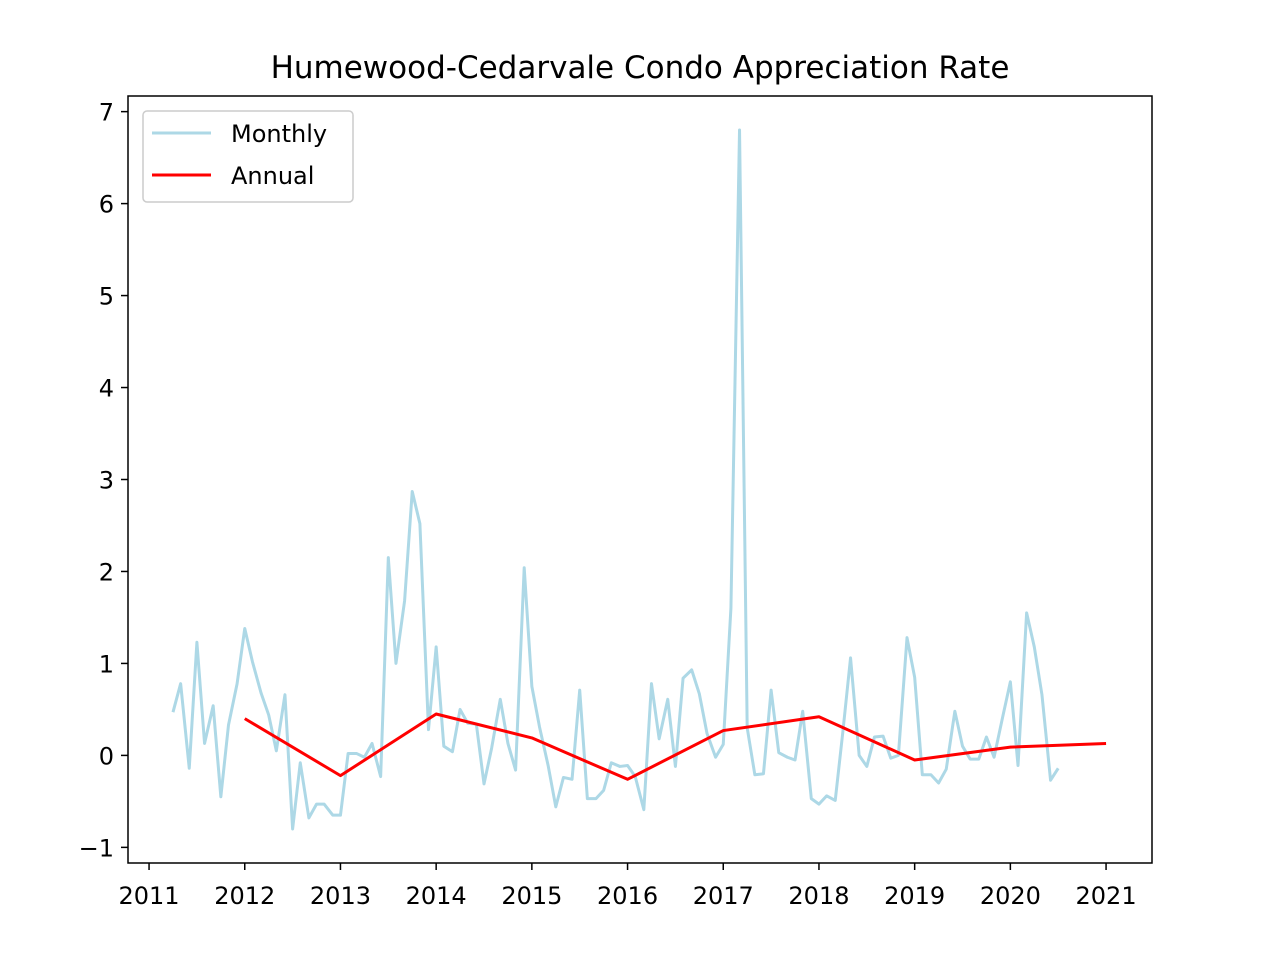 The image size is (1280, 960). What do you see at coordinates (106, 113) in the screenshot?
I see `y-tick-label-7: 7` at bounding box center [106, 113].